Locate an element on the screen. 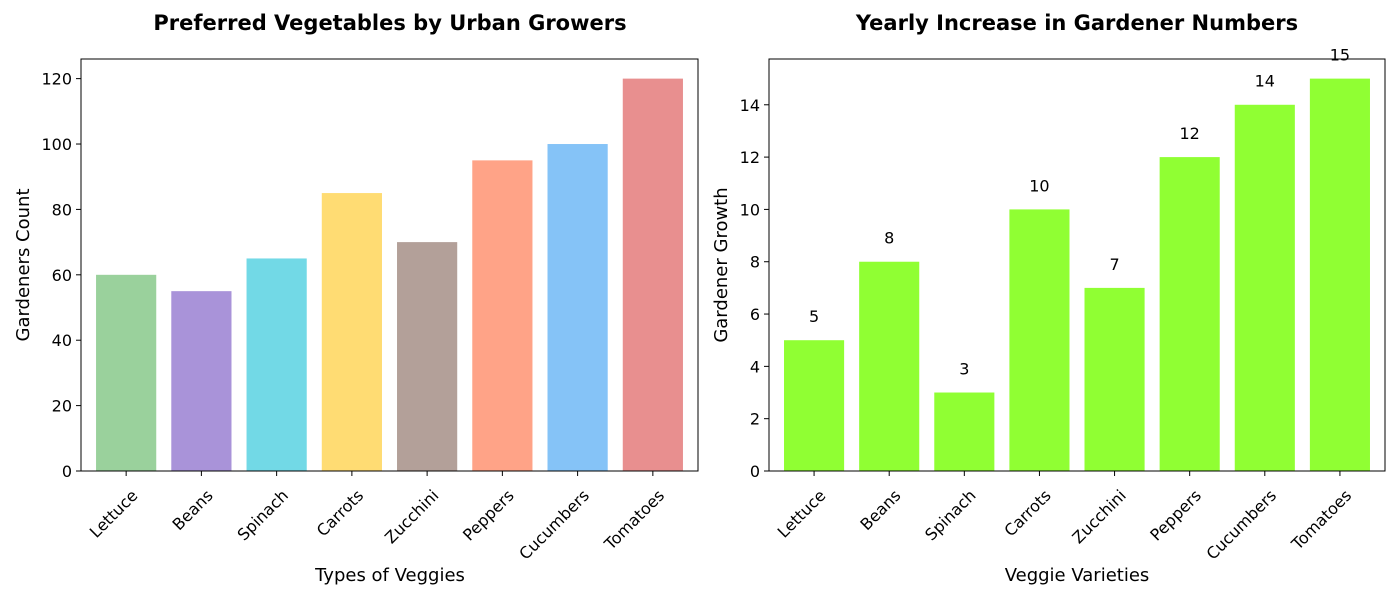 The width and height of the screenshot is (1400, 604). data-label: 10 is located at coordinates (1039, 185).